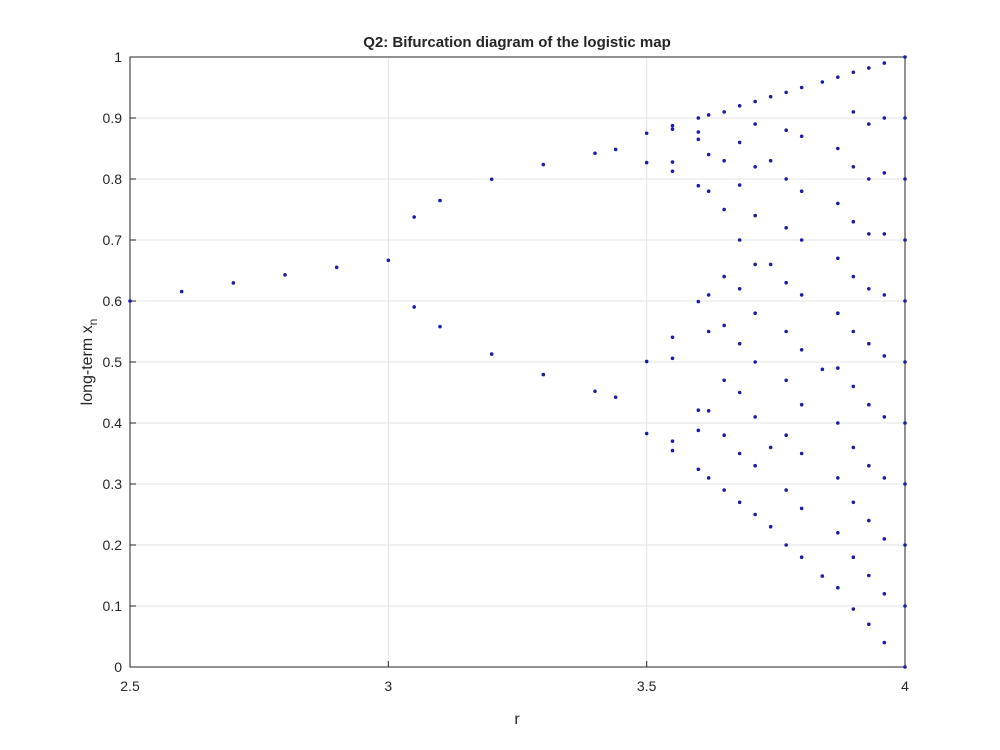 This screenshot has height=750, width=1000. I want to click on y-tick-label: 0.5, so click(113, 362).